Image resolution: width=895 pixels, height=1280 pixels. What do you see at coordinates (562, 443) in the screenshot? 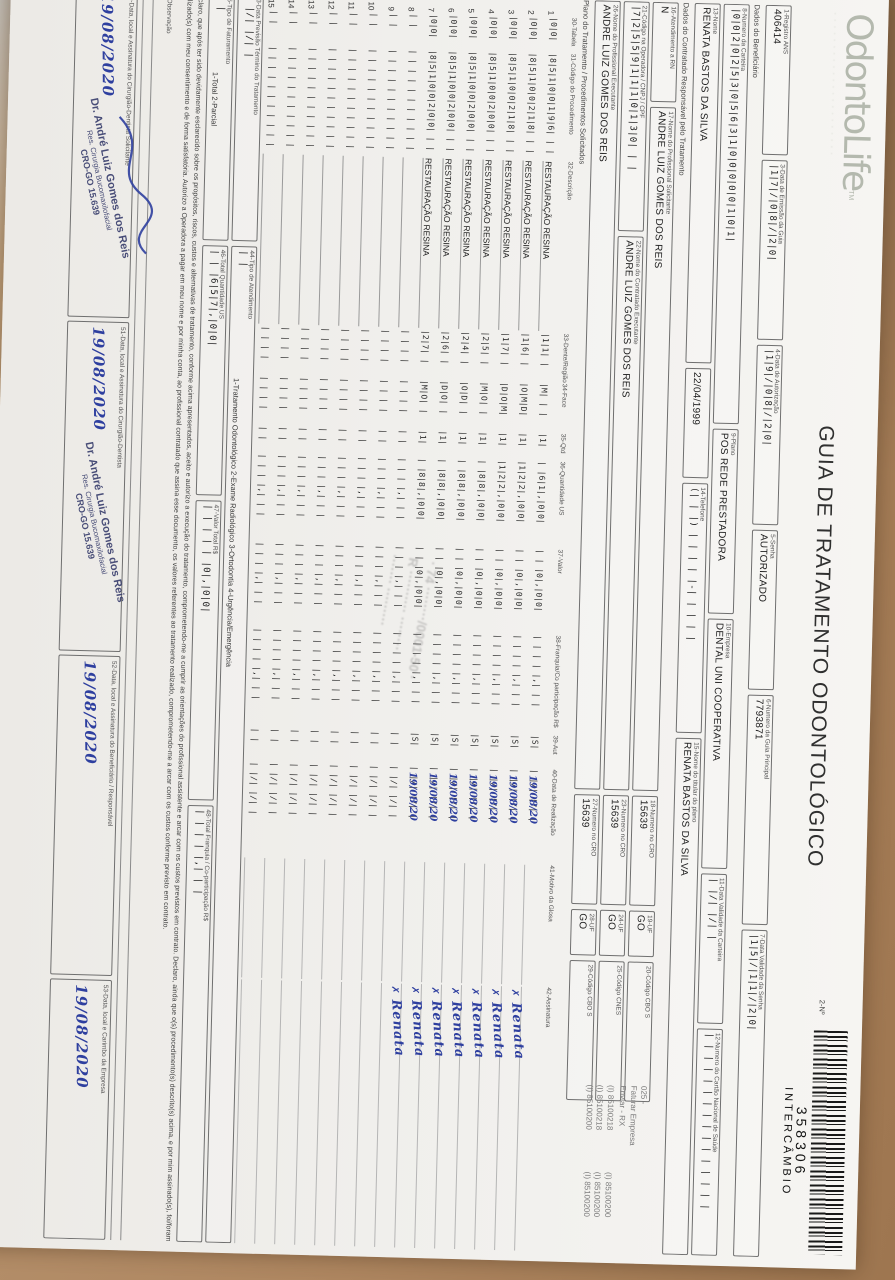
I see `header-qtd: 35-Qtd` at bounding box center [562, 443].